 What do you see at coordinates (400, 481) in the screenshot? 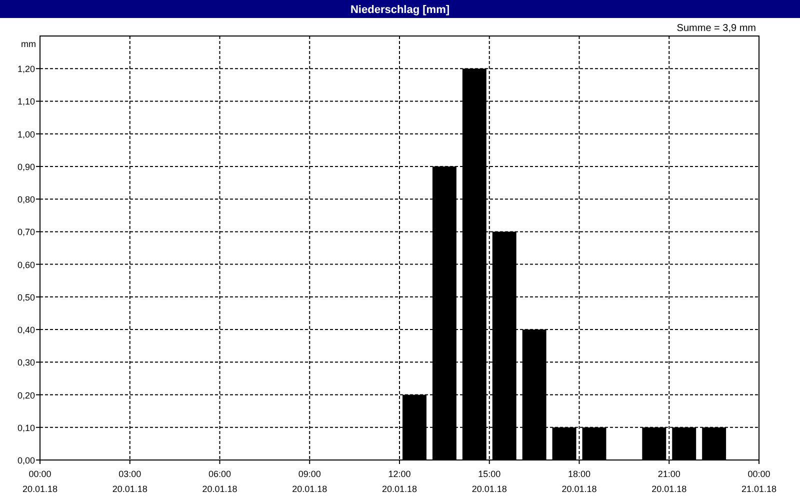
I see `x-tick-label: 12:00 20.01.18` at bounding box center [400, 481].